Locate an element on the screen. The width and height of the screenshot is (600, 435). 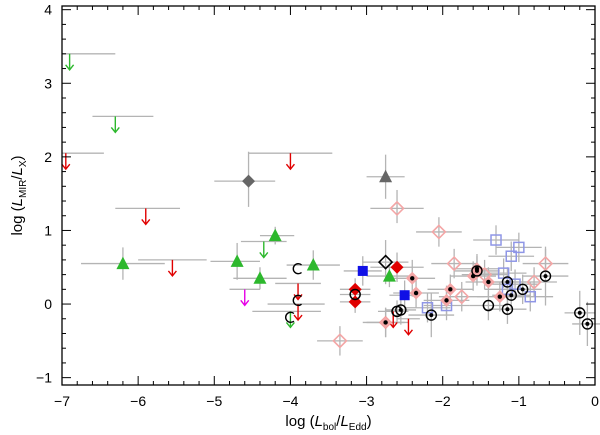
y-tick-label: 0 is located at coordinates (48, 304).